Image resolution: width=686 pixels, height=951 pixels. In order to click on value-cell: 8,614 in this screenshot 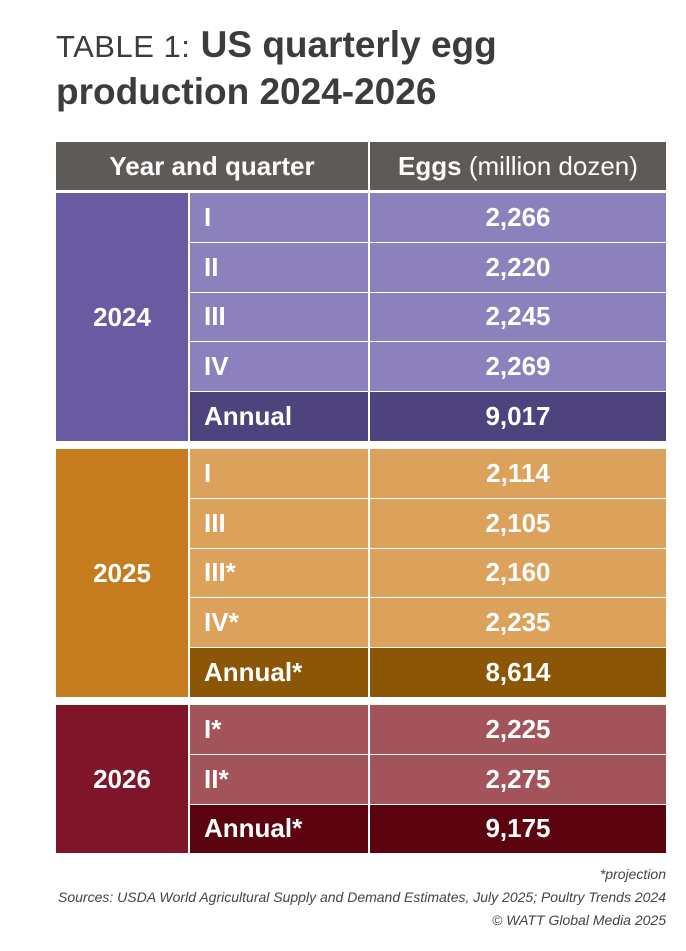, I will do `click(518, 672)`.